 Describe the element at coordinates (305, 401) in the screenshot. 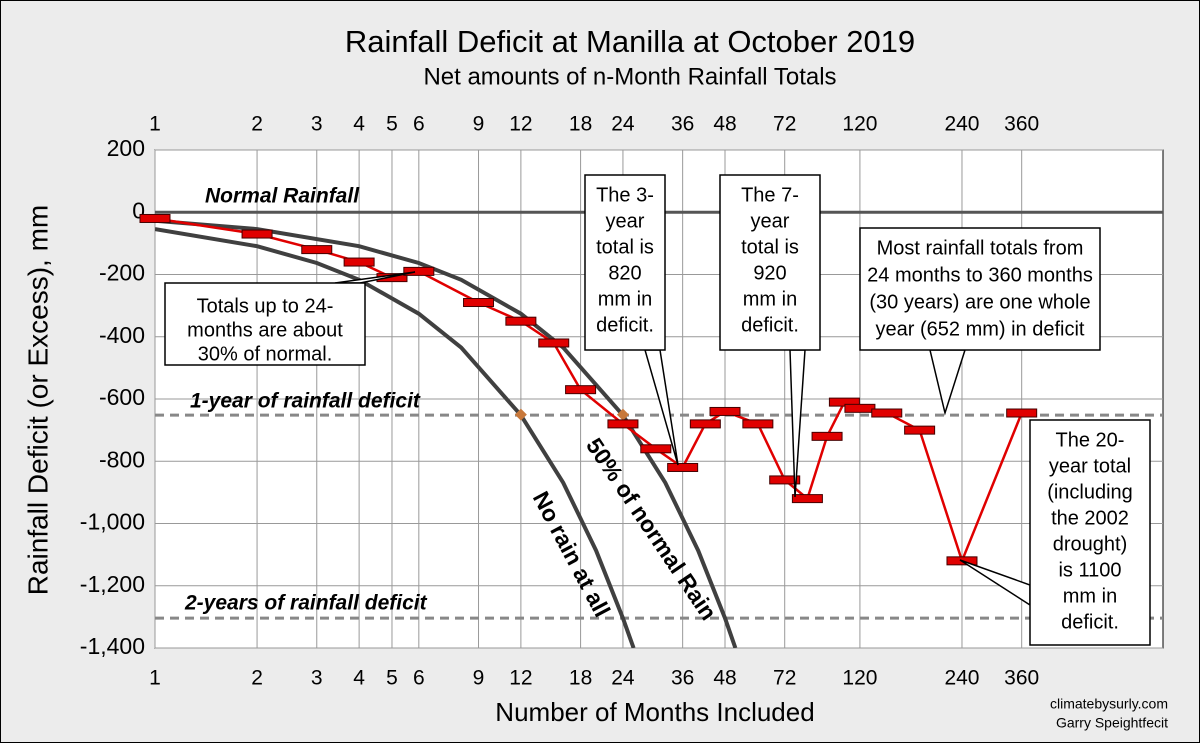

I see `reference-label: 1-year of rainfall deficit` at that location.